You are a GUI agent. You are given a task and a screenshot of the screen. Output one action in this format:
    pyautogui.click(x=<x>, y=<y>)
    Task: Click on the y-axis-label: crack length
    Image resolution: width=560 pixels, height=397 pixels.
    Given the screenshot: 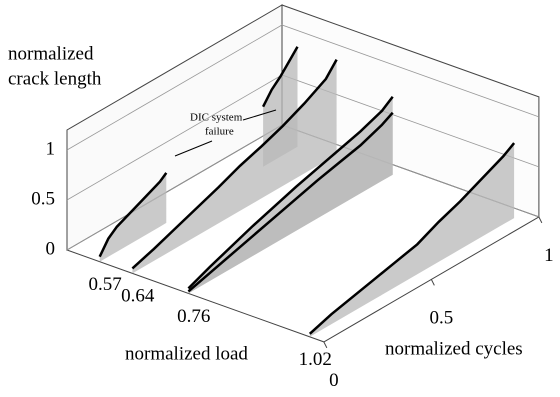 What is the action you would take?
    pyautogui.click(x=55, y=78)
    